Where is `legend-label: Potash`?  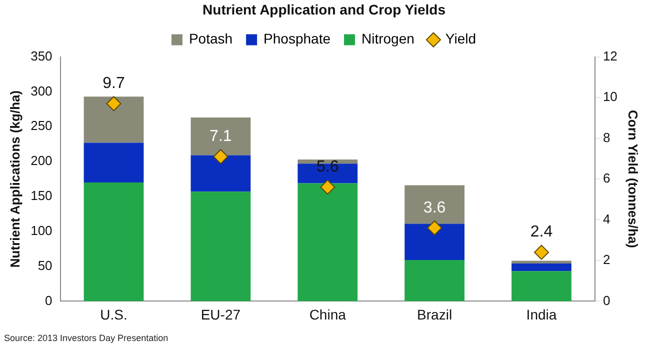
legend-label: Potash is located at coordinates (210, 38).